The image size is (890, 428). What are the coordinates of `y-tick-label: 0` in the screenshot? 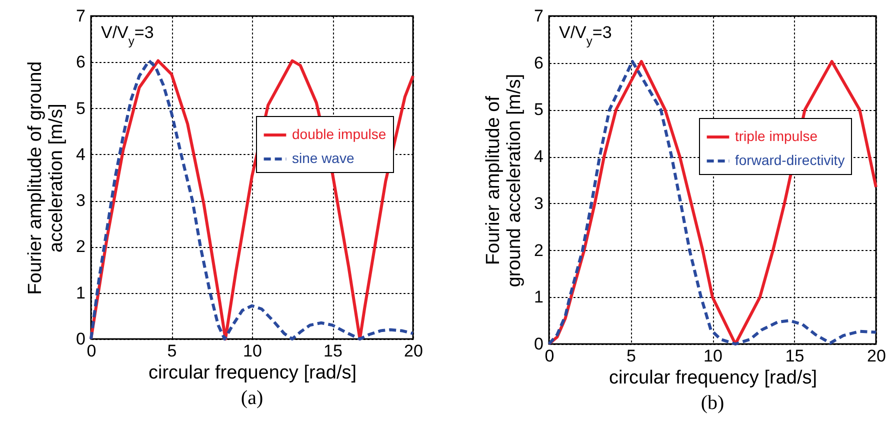 It's located at (81, 339).